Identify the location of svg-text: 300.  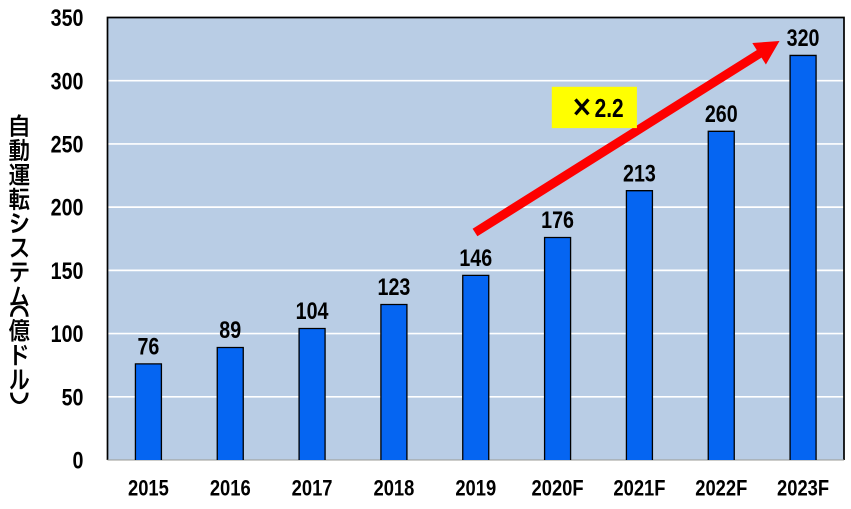
(67, 80).